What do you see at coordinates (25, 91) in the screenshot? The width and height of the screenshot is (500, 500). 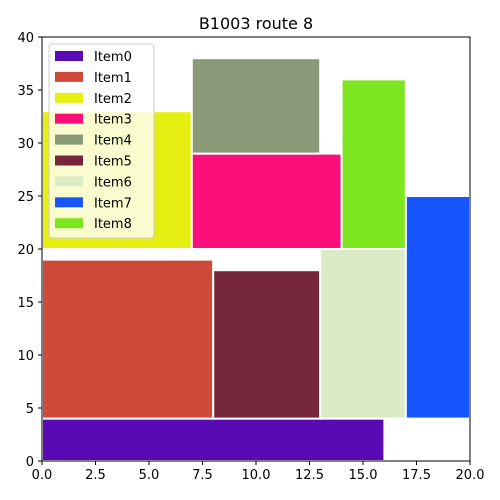 I see `y-tick-label: 35` at bounding box center [25, 91].